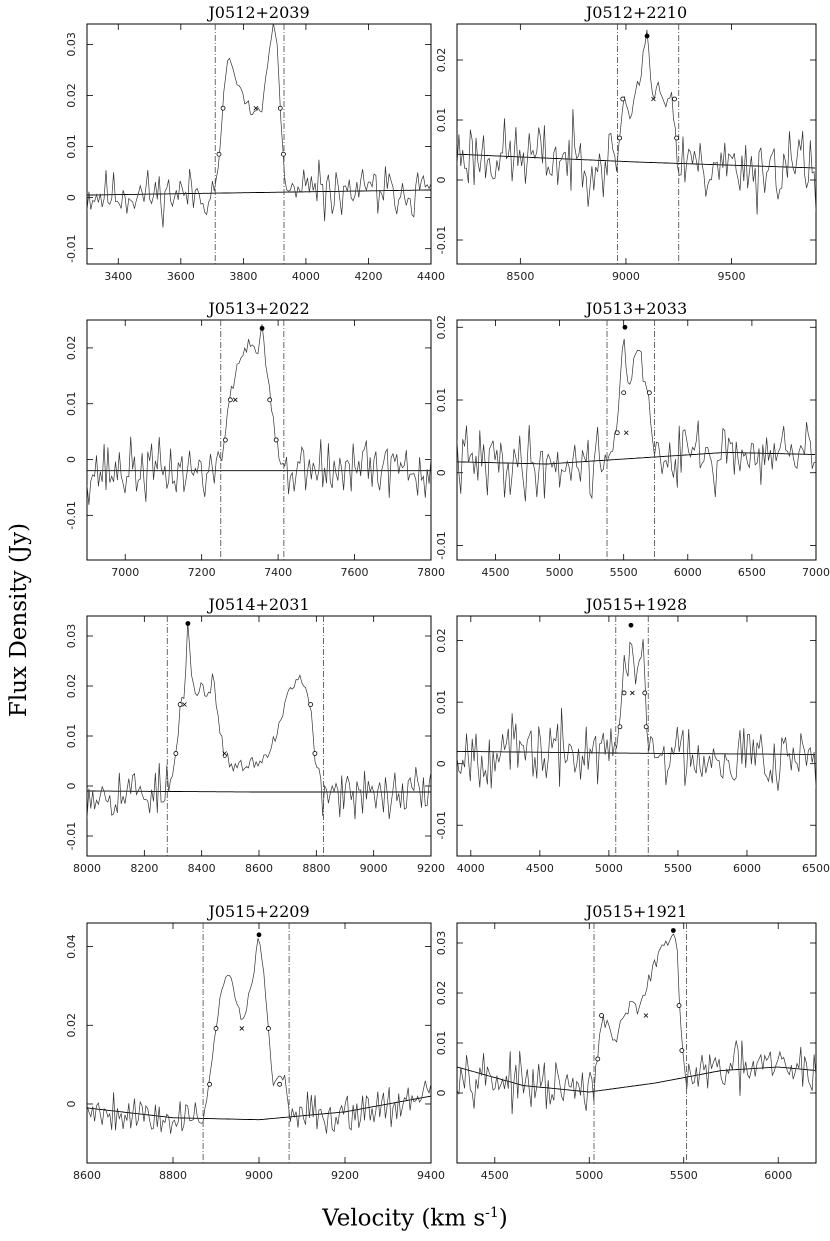  Describe the element at coordinates (624, 572) in the screenshot. I see `x-tick-label: 5500` at that location.